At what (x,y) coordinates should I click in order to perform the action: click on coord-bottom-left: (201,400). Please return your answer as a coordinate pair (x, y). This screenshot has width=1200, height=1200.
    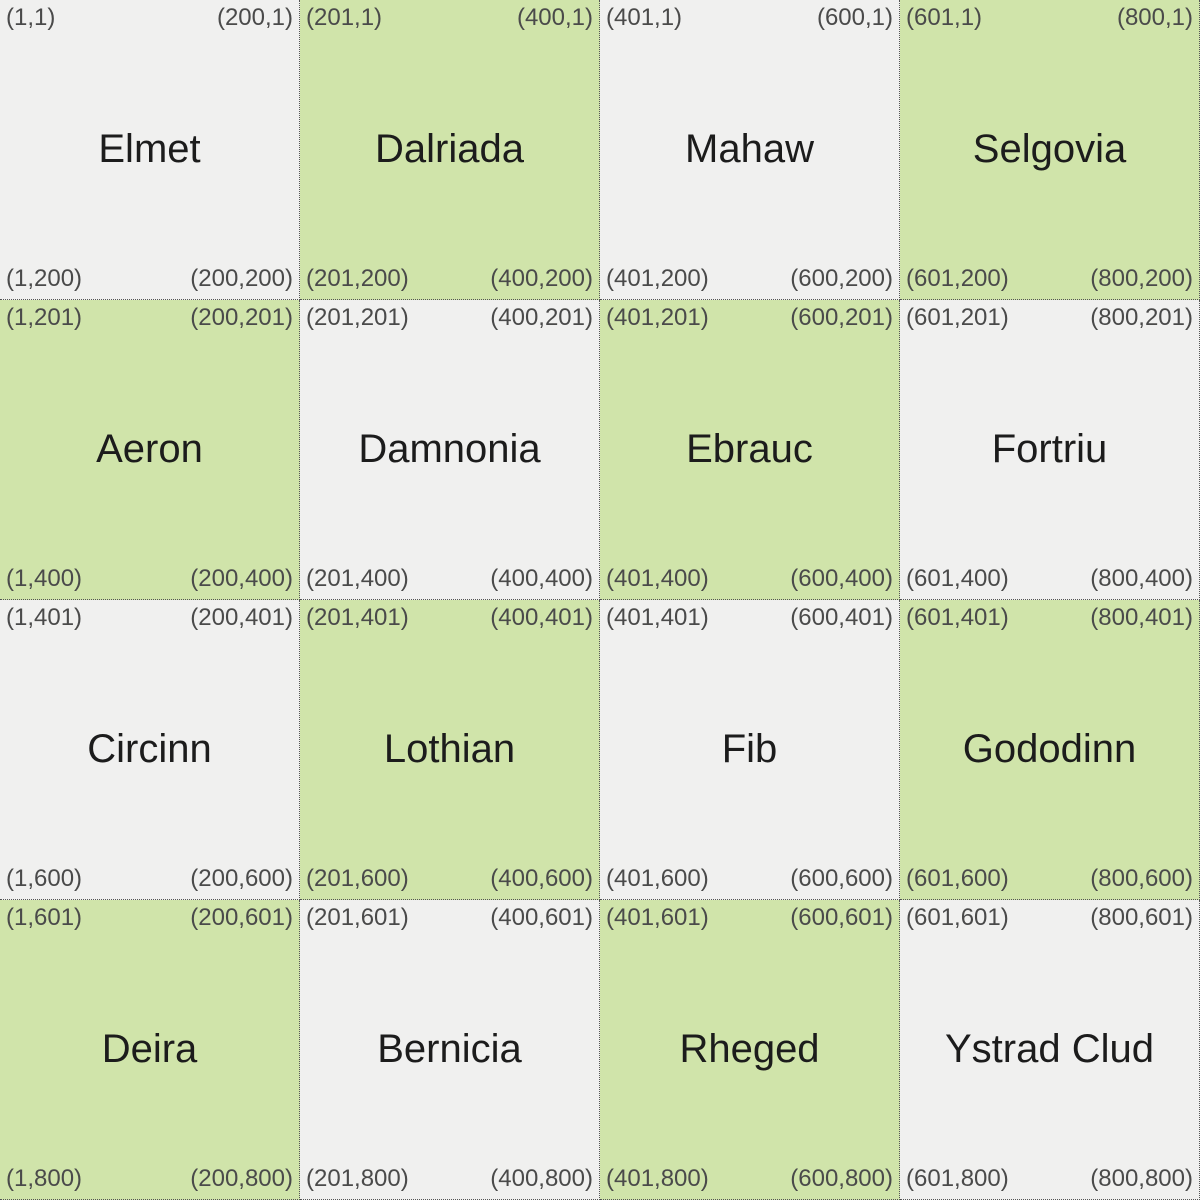
    Looking at the image, I should click on (357, 578).